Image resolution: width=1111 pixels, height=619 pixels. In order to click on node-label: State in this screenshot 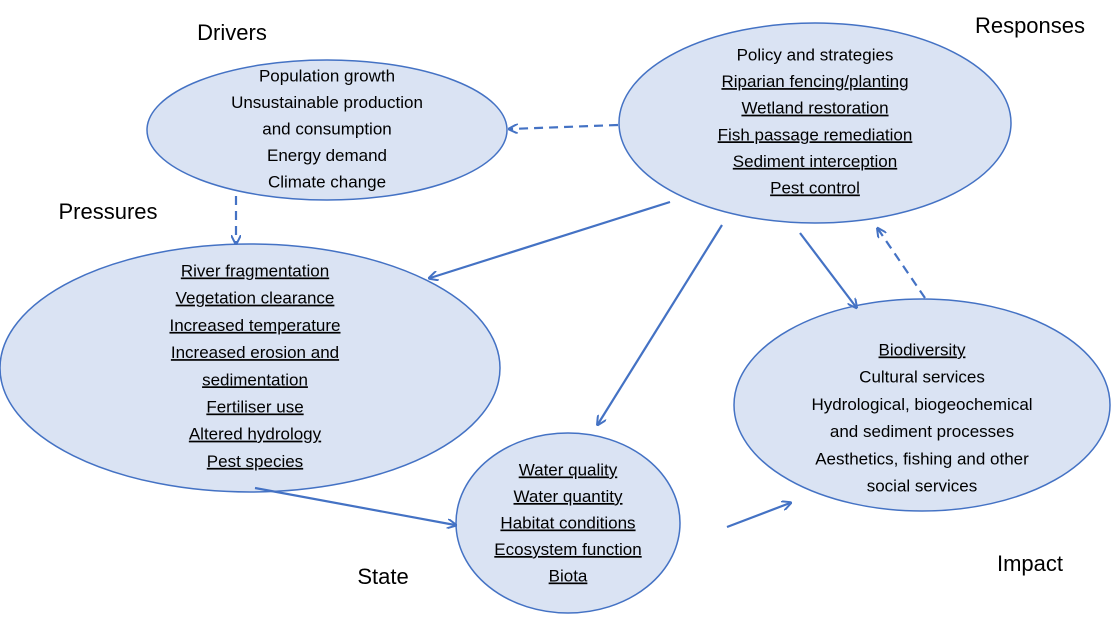, I will do `click(382, 576)`.